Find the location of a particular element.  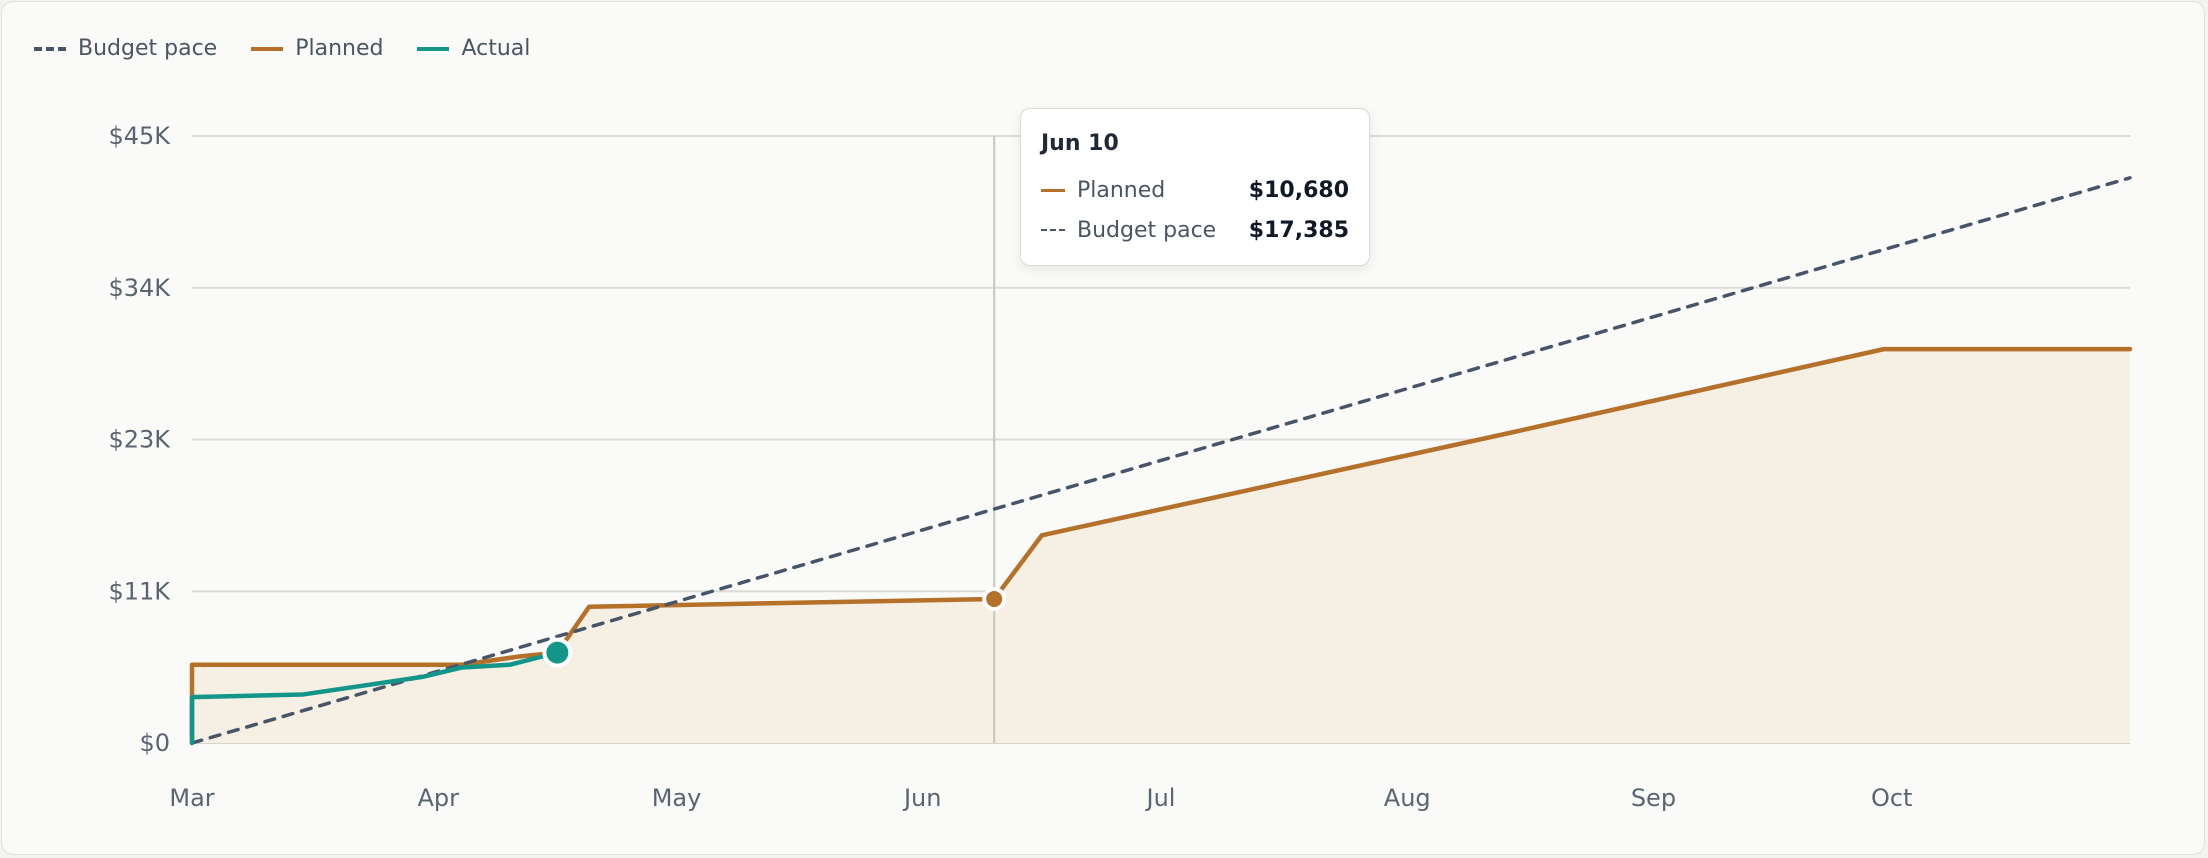

legend-item-planned: Planned is located at coordinates (317, 48).